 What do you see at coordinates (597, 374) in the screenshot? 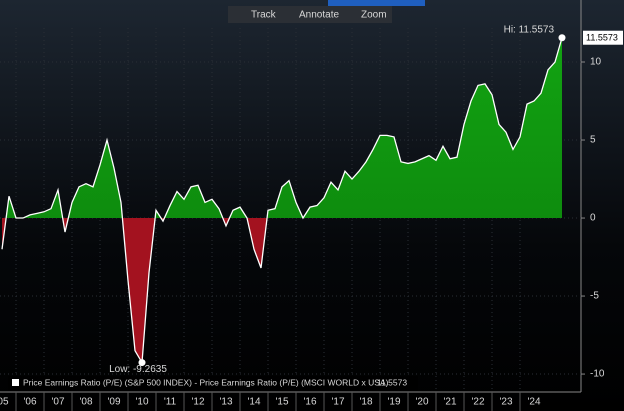
I see `y-tick-label: -10` at bounding box center [597, 374].